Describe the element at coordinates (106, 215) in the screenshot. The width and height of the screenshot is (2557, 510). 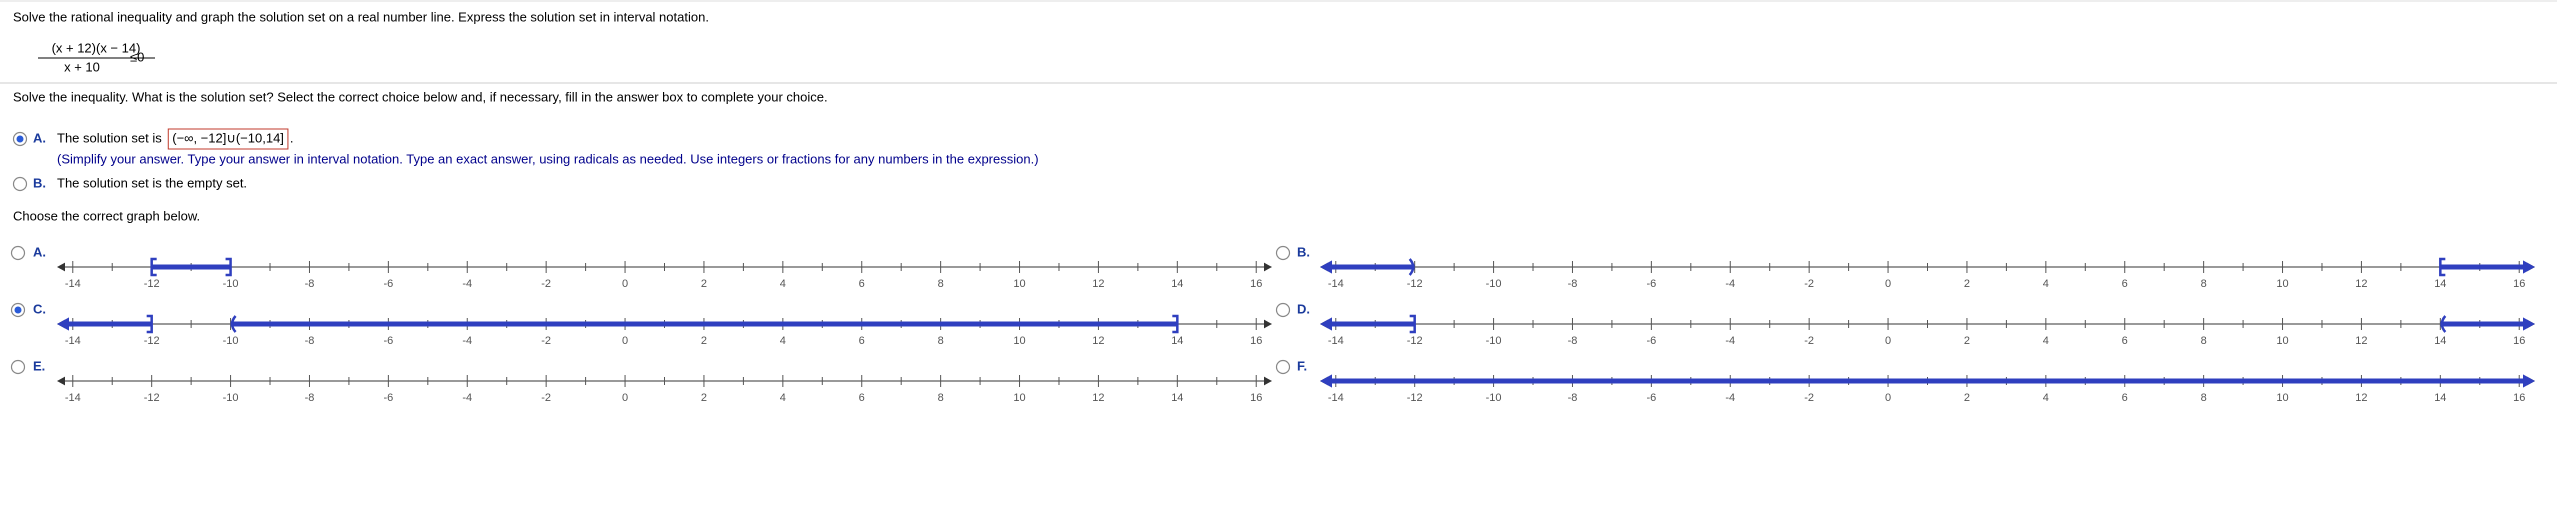
I see `graph-prompt: Choose the correct graph below.` at that location.